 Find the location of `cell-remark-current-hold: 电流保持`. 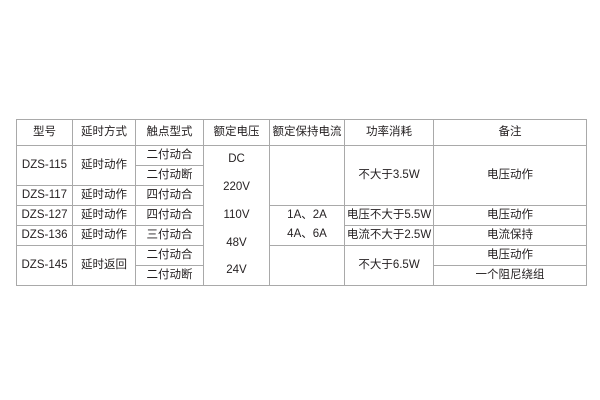

cell-remark-current-hold: 电流保持 is located at coordinates (510, 235).